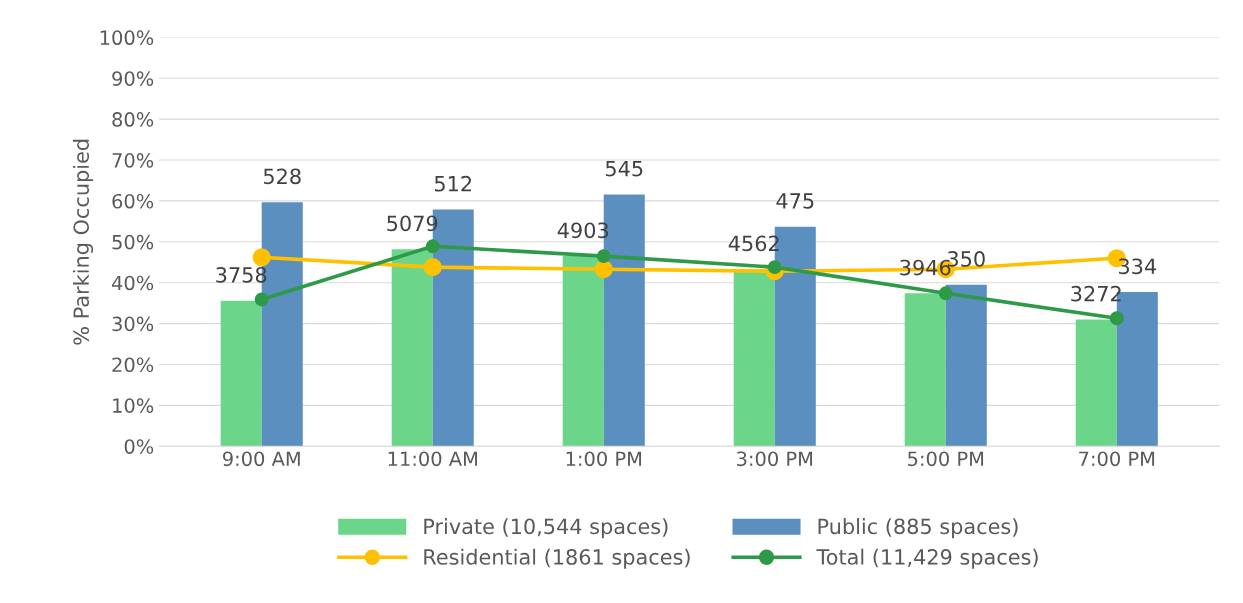  Describe the element at coordinates (127, 38) in the screenshot. I see `y-tick-label: 100%` at that location.